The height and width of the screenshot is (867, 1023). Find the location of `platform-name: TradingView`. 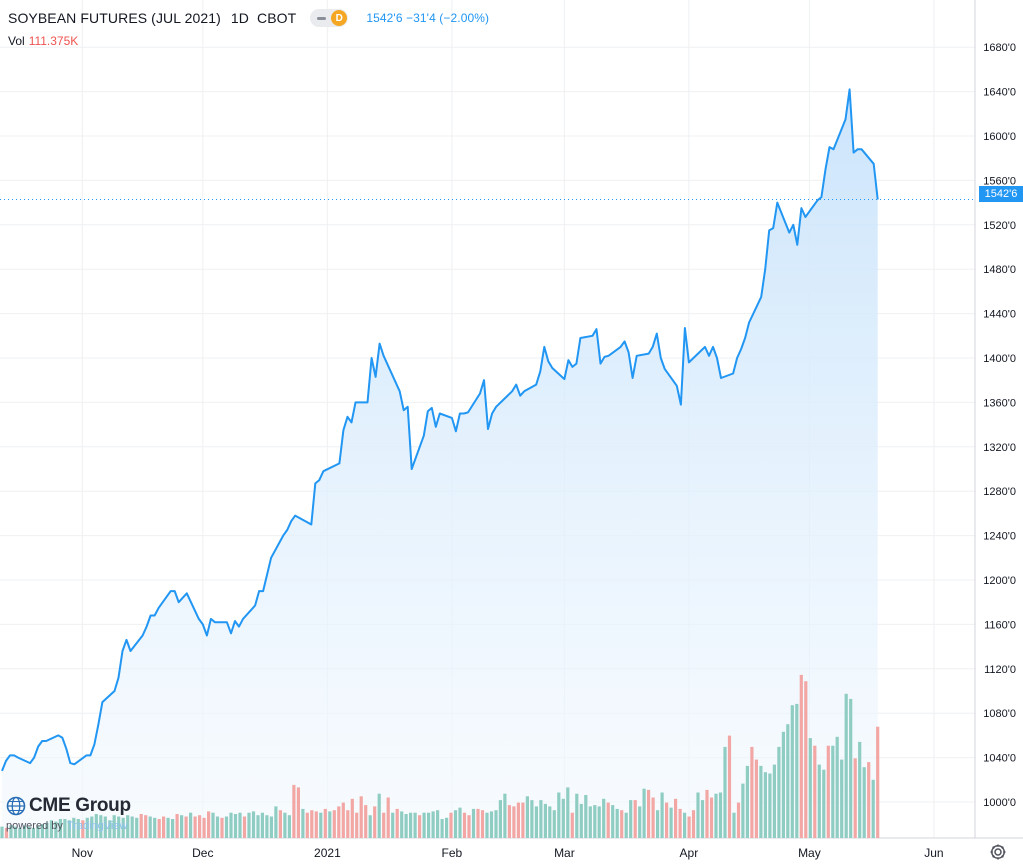

platform-name: TradingView is located at coordinates (97, 826).